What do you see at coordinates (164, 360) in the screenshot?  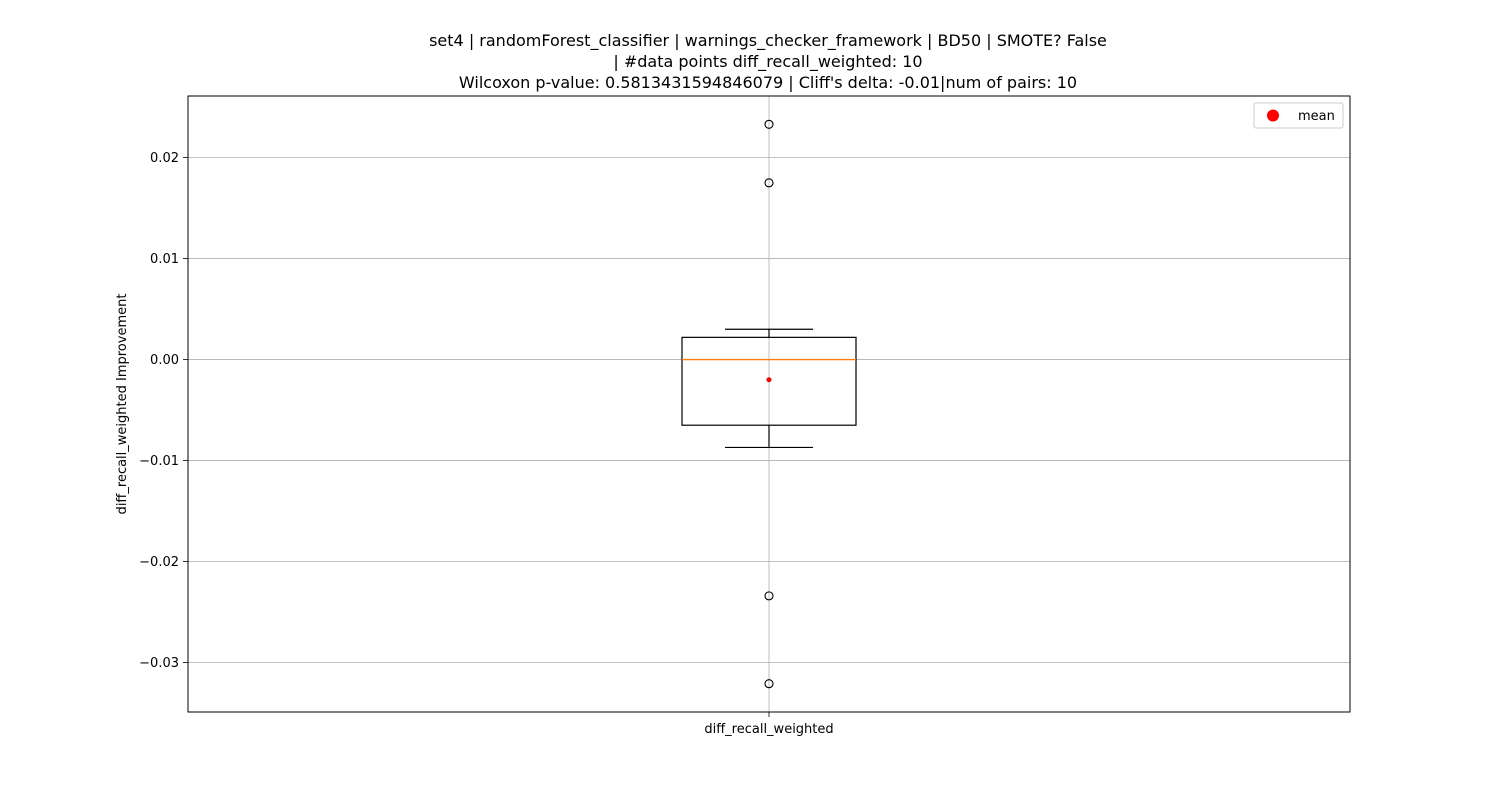 I see `y-tick-label: 0.00` at bounding box center [164, 360].